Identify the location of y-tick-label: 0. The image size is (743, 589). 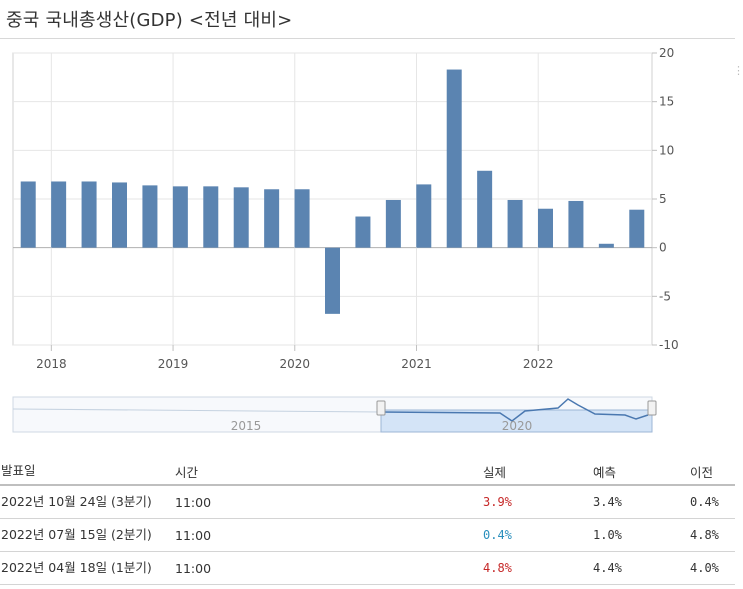
(663, 248).